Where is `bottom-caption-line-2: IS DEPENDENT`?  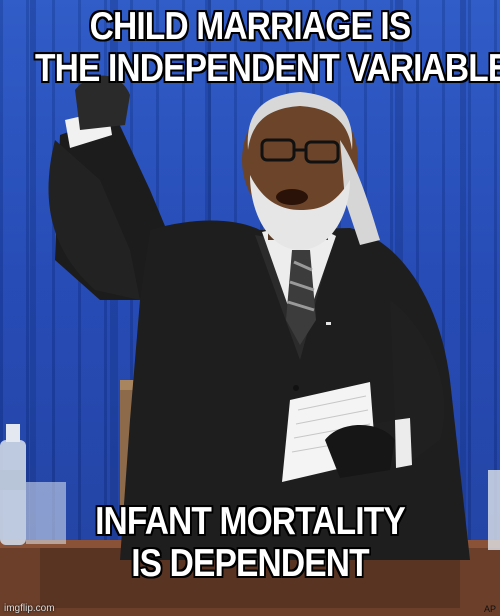 bottom-caption-line-2: IS DEPENDENT is located at coordinates (250, 563).